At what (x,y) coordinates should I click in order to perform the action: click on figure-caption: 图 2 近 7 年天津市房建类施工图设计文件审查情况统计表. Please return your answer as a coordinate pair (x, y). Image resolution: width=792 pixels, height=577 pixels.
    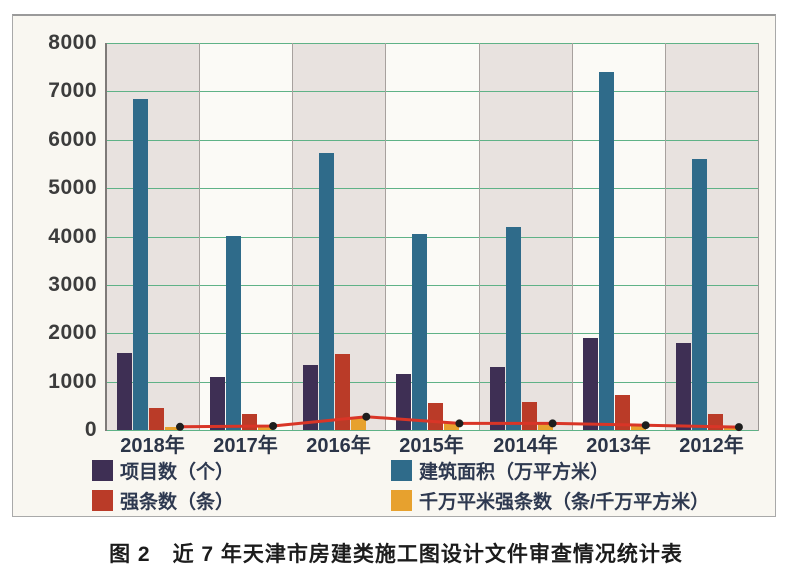
    Looking at the image, I should click on (396, 554).